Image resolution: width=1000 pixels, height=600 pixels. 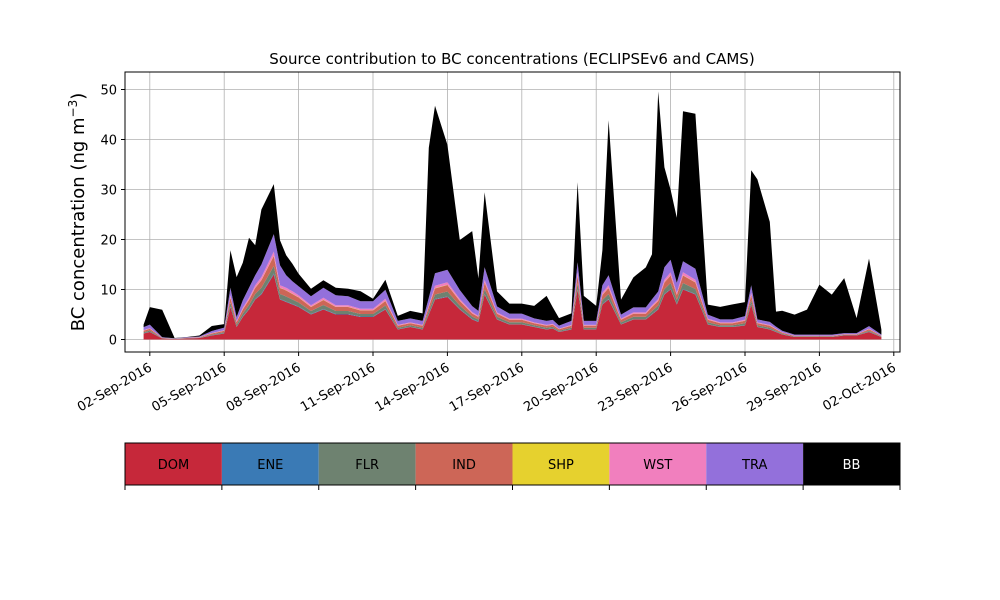 What do you see at coordinates (512, 307) in the screenshot?
I see `series-area-dom` at bounding box center [512, 307].